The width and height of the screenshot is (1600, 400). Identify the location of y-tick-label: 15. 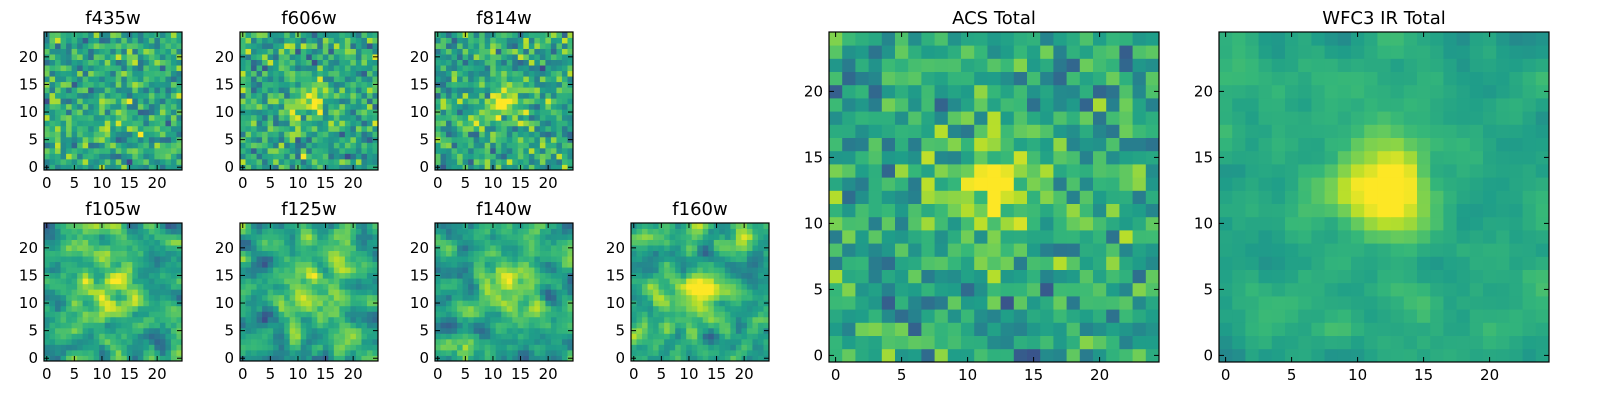
(419, 84).